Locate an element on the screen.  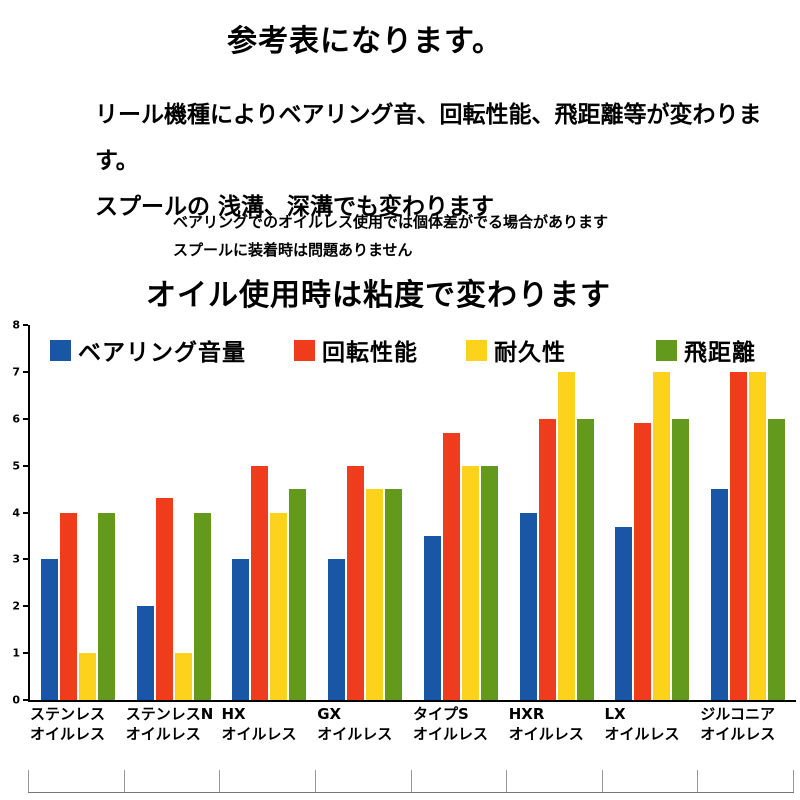
small-note-line1: ベアリングでのオイルレス使用では個体差がでる場合があります is located at coordinates (391, 222).